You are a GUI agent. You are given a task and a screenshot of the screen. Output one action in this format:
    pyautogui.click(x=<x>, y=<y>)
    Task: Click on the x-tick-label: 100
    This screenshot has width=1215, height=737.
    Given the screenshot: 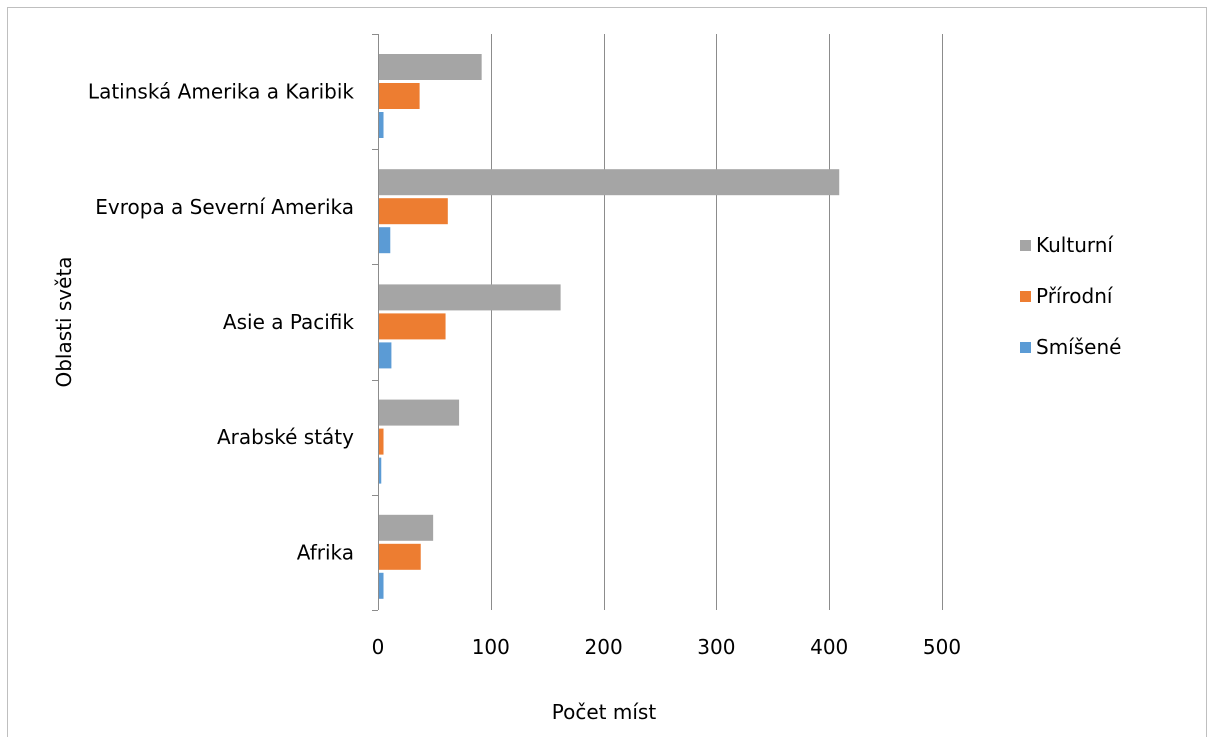 What is the action you would take?
    pyautogui.click(x=491, y=647)
    